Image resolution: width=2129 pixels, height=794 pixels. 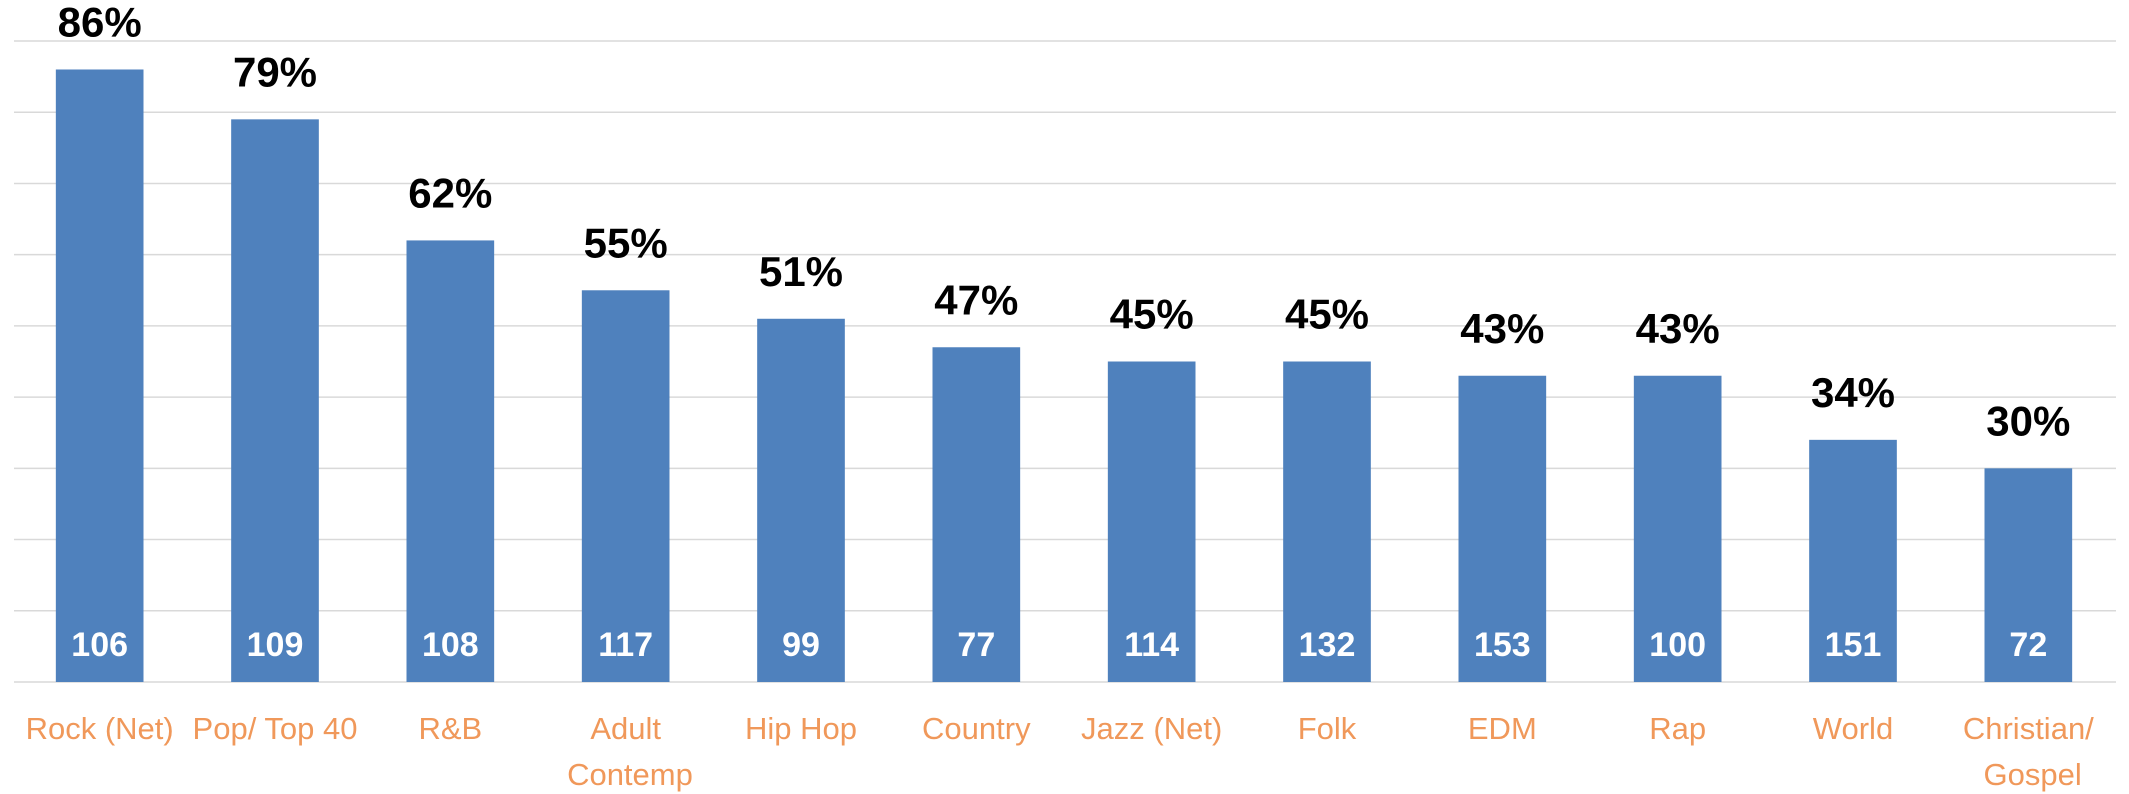 What do you see at coordinates (976, 728) in the screenshot?
I see `x-tick-label: Country` at bounding box center [976, 728].